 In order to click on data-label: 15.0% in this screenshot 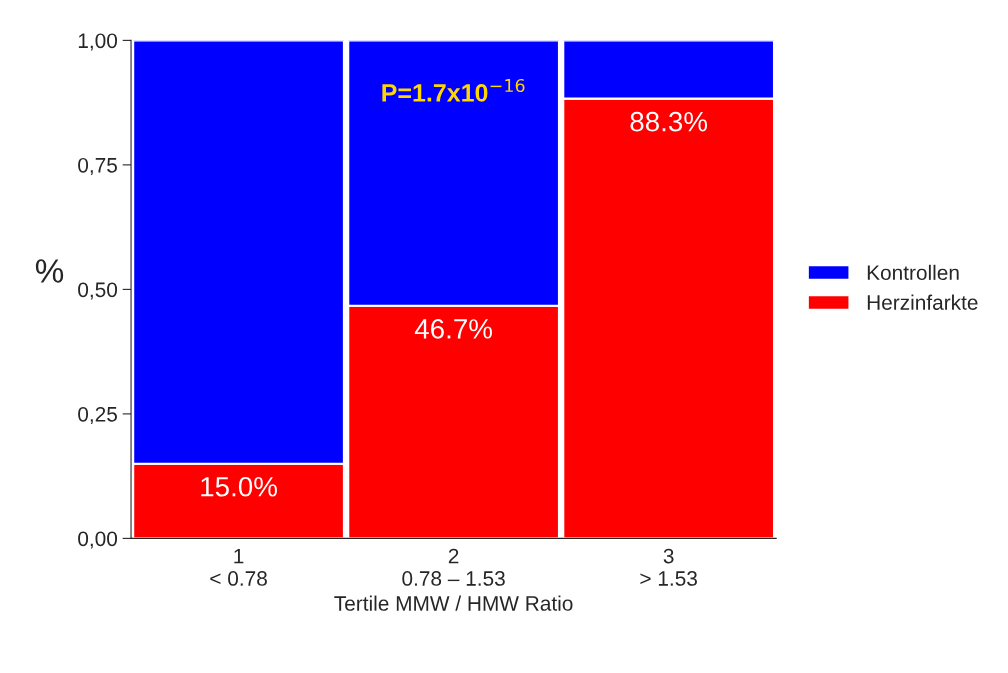, I will do `click(239, 486)`.